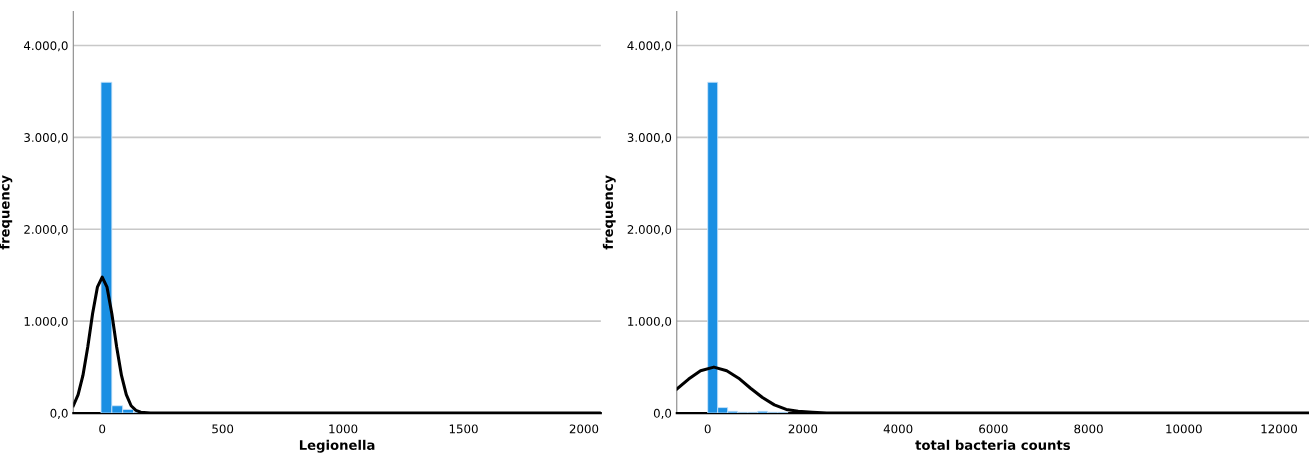 The image size is (1309, 459). Describe the element at coordinates (463, 429) in the screenshot. I see `x-tick-label: 1500` at that location.